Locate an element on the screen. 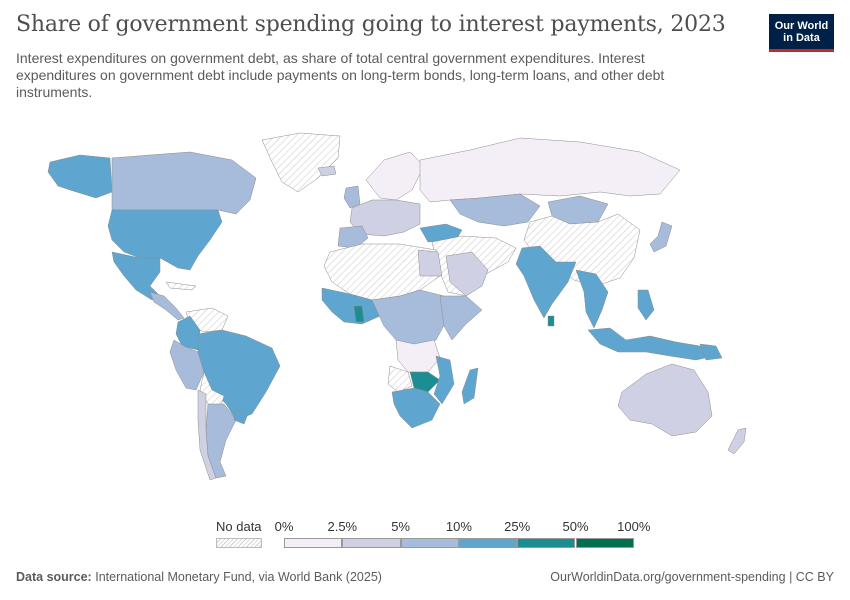  map-country-kazakhstan is located at coordinates (495, 210).